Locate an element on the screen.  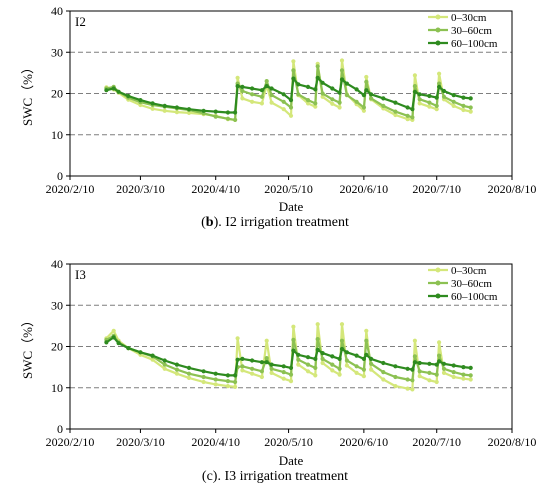
series-60–100cm is located at coordinates (288, 356).